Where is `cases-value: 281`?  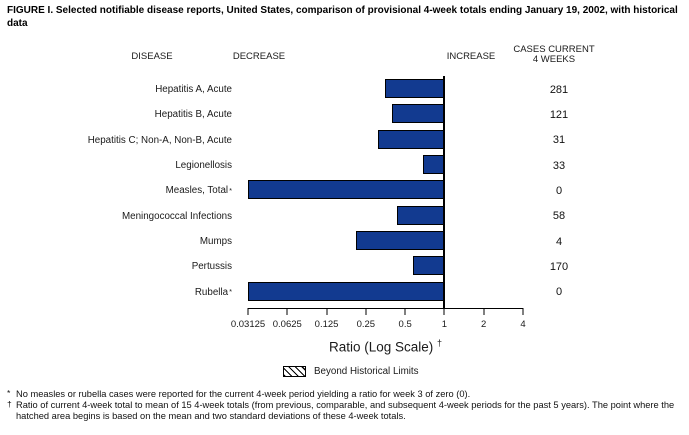
cases-value: 281 is located at coordinates (559, 89).